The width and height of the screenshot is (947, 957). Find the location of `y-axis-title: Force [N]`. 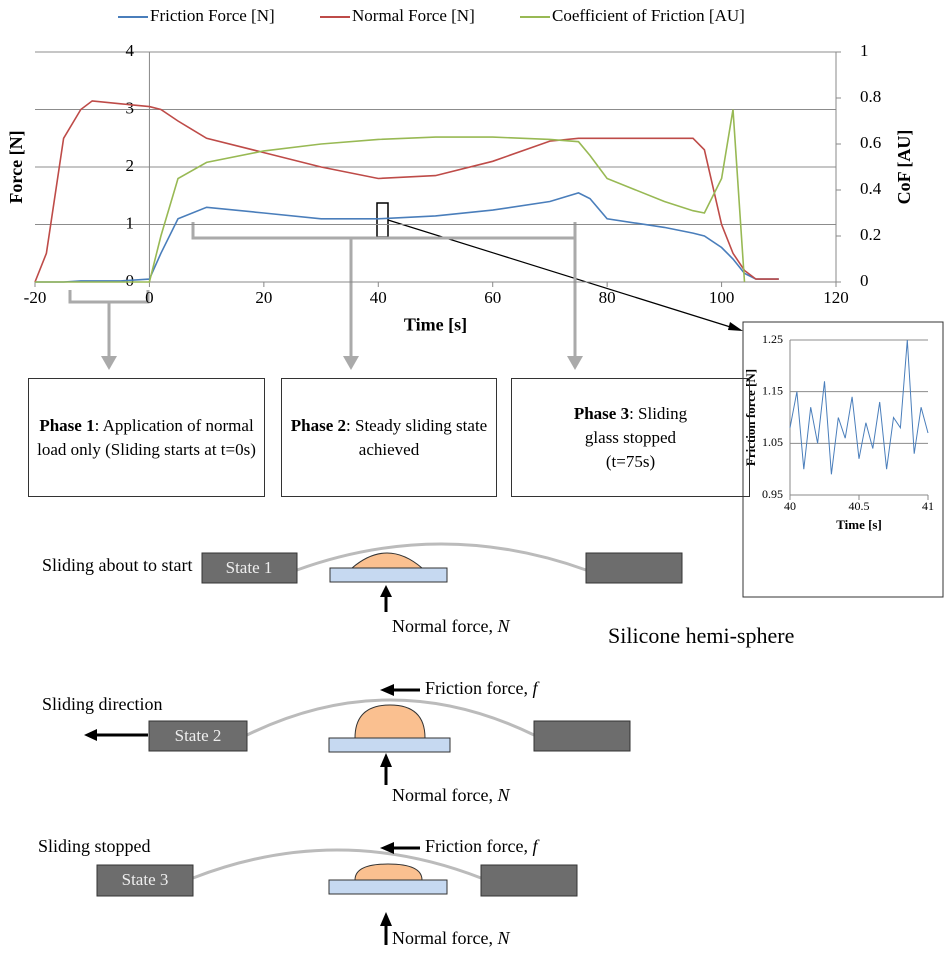

y-axis-title: Force [N] is located at coordinates (16, 166).